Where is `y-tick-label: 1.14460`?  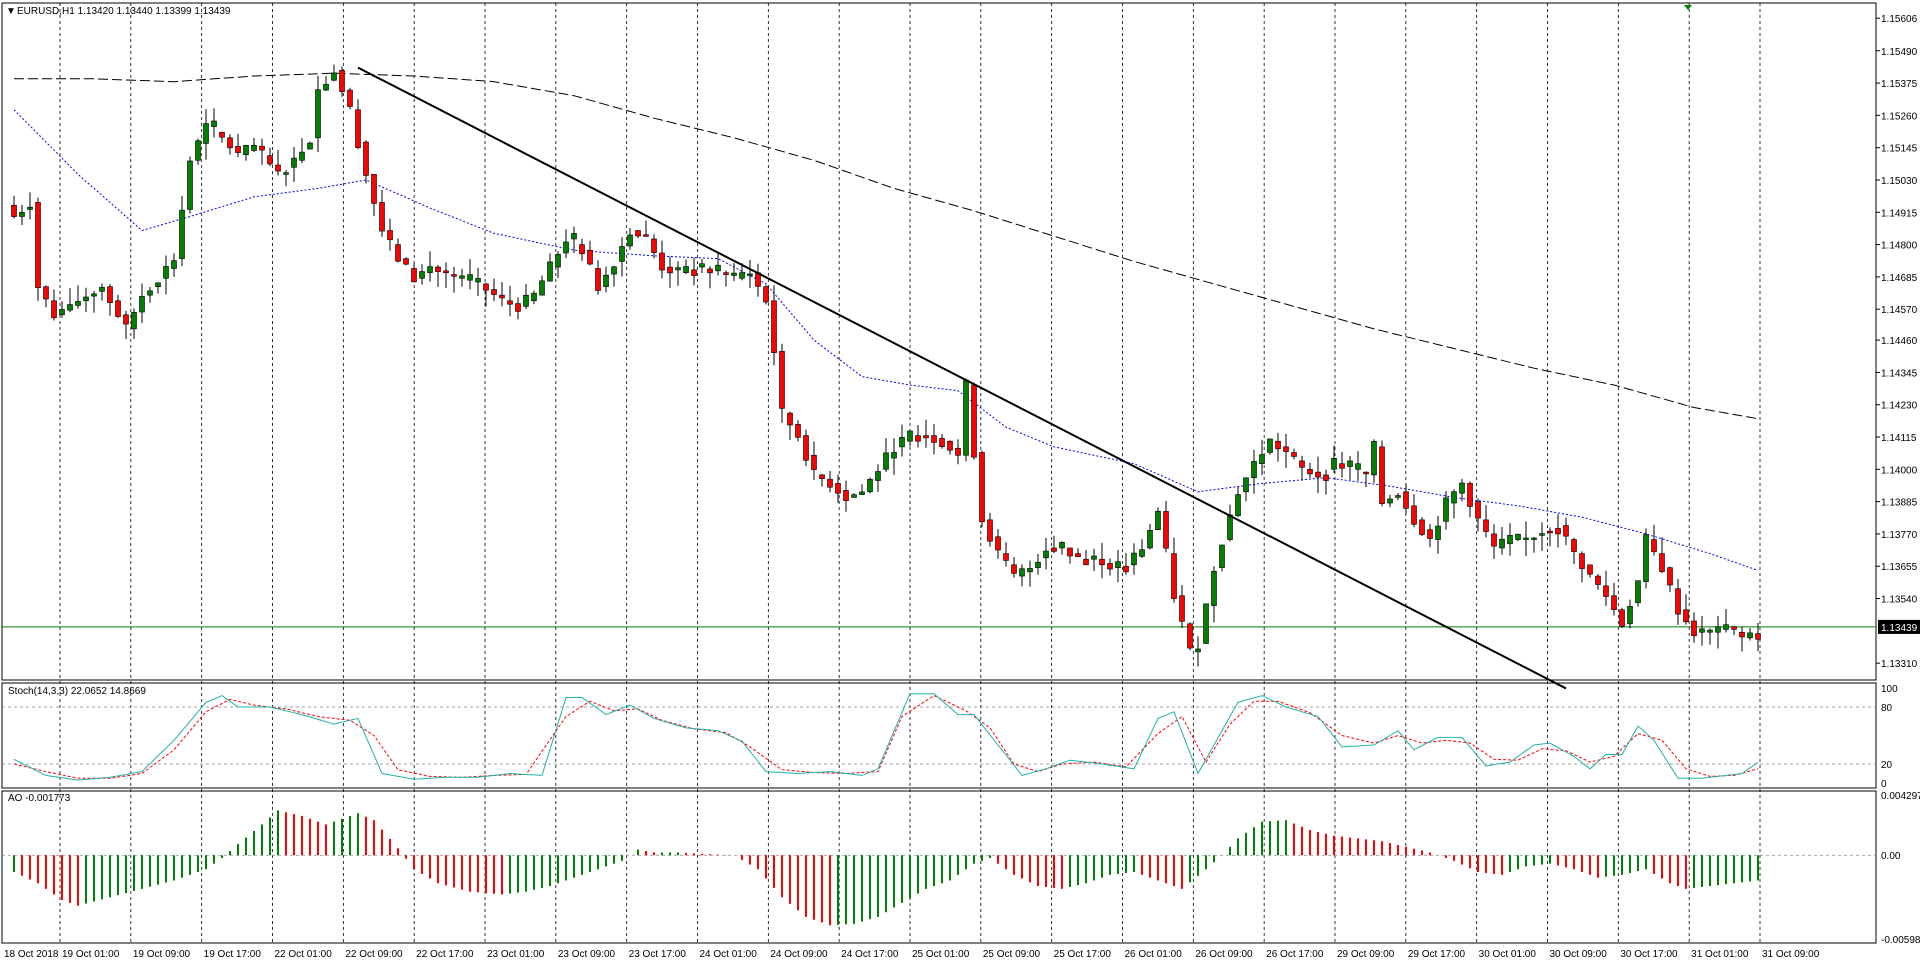 y-tick-label: 1.14460 is located at coordinates (1899, 341).